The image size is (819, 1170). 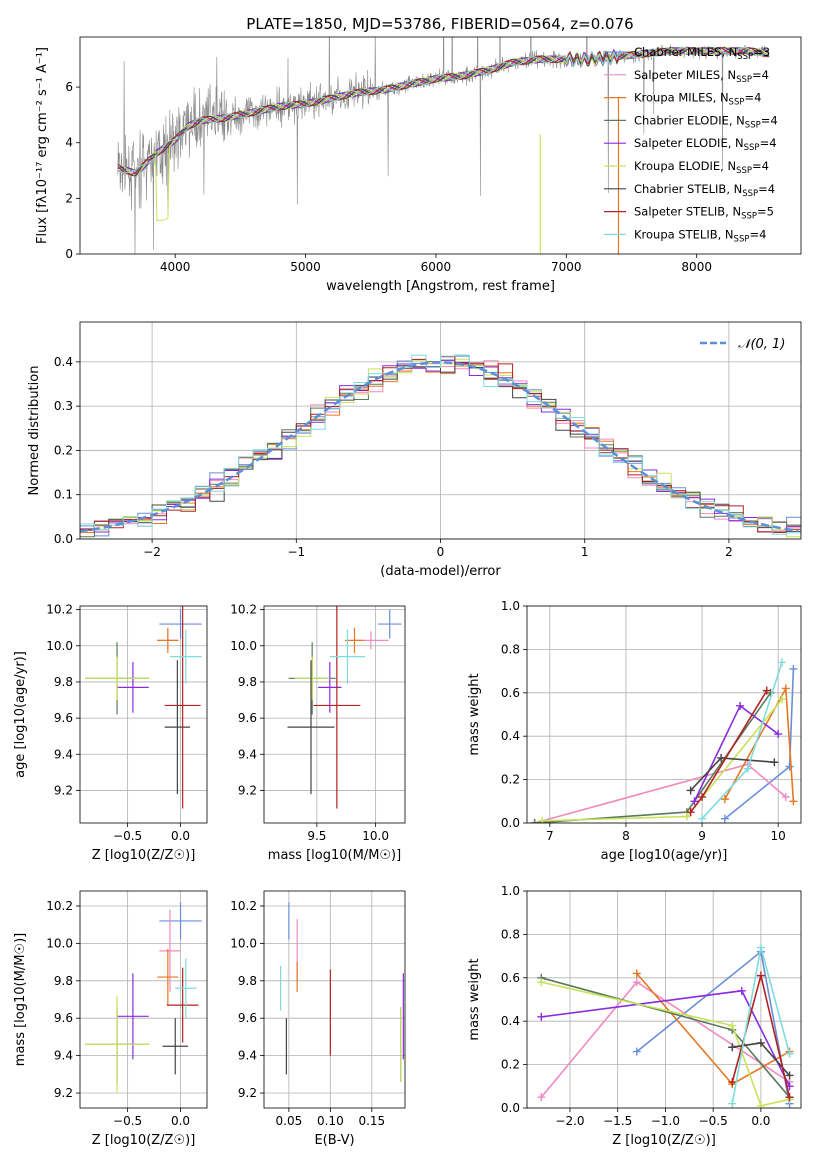 What do you see at coordinates (510, 1021) in the screenshot?
I see `y-tick-label: 0.4` at bounding box center [510, 1021].